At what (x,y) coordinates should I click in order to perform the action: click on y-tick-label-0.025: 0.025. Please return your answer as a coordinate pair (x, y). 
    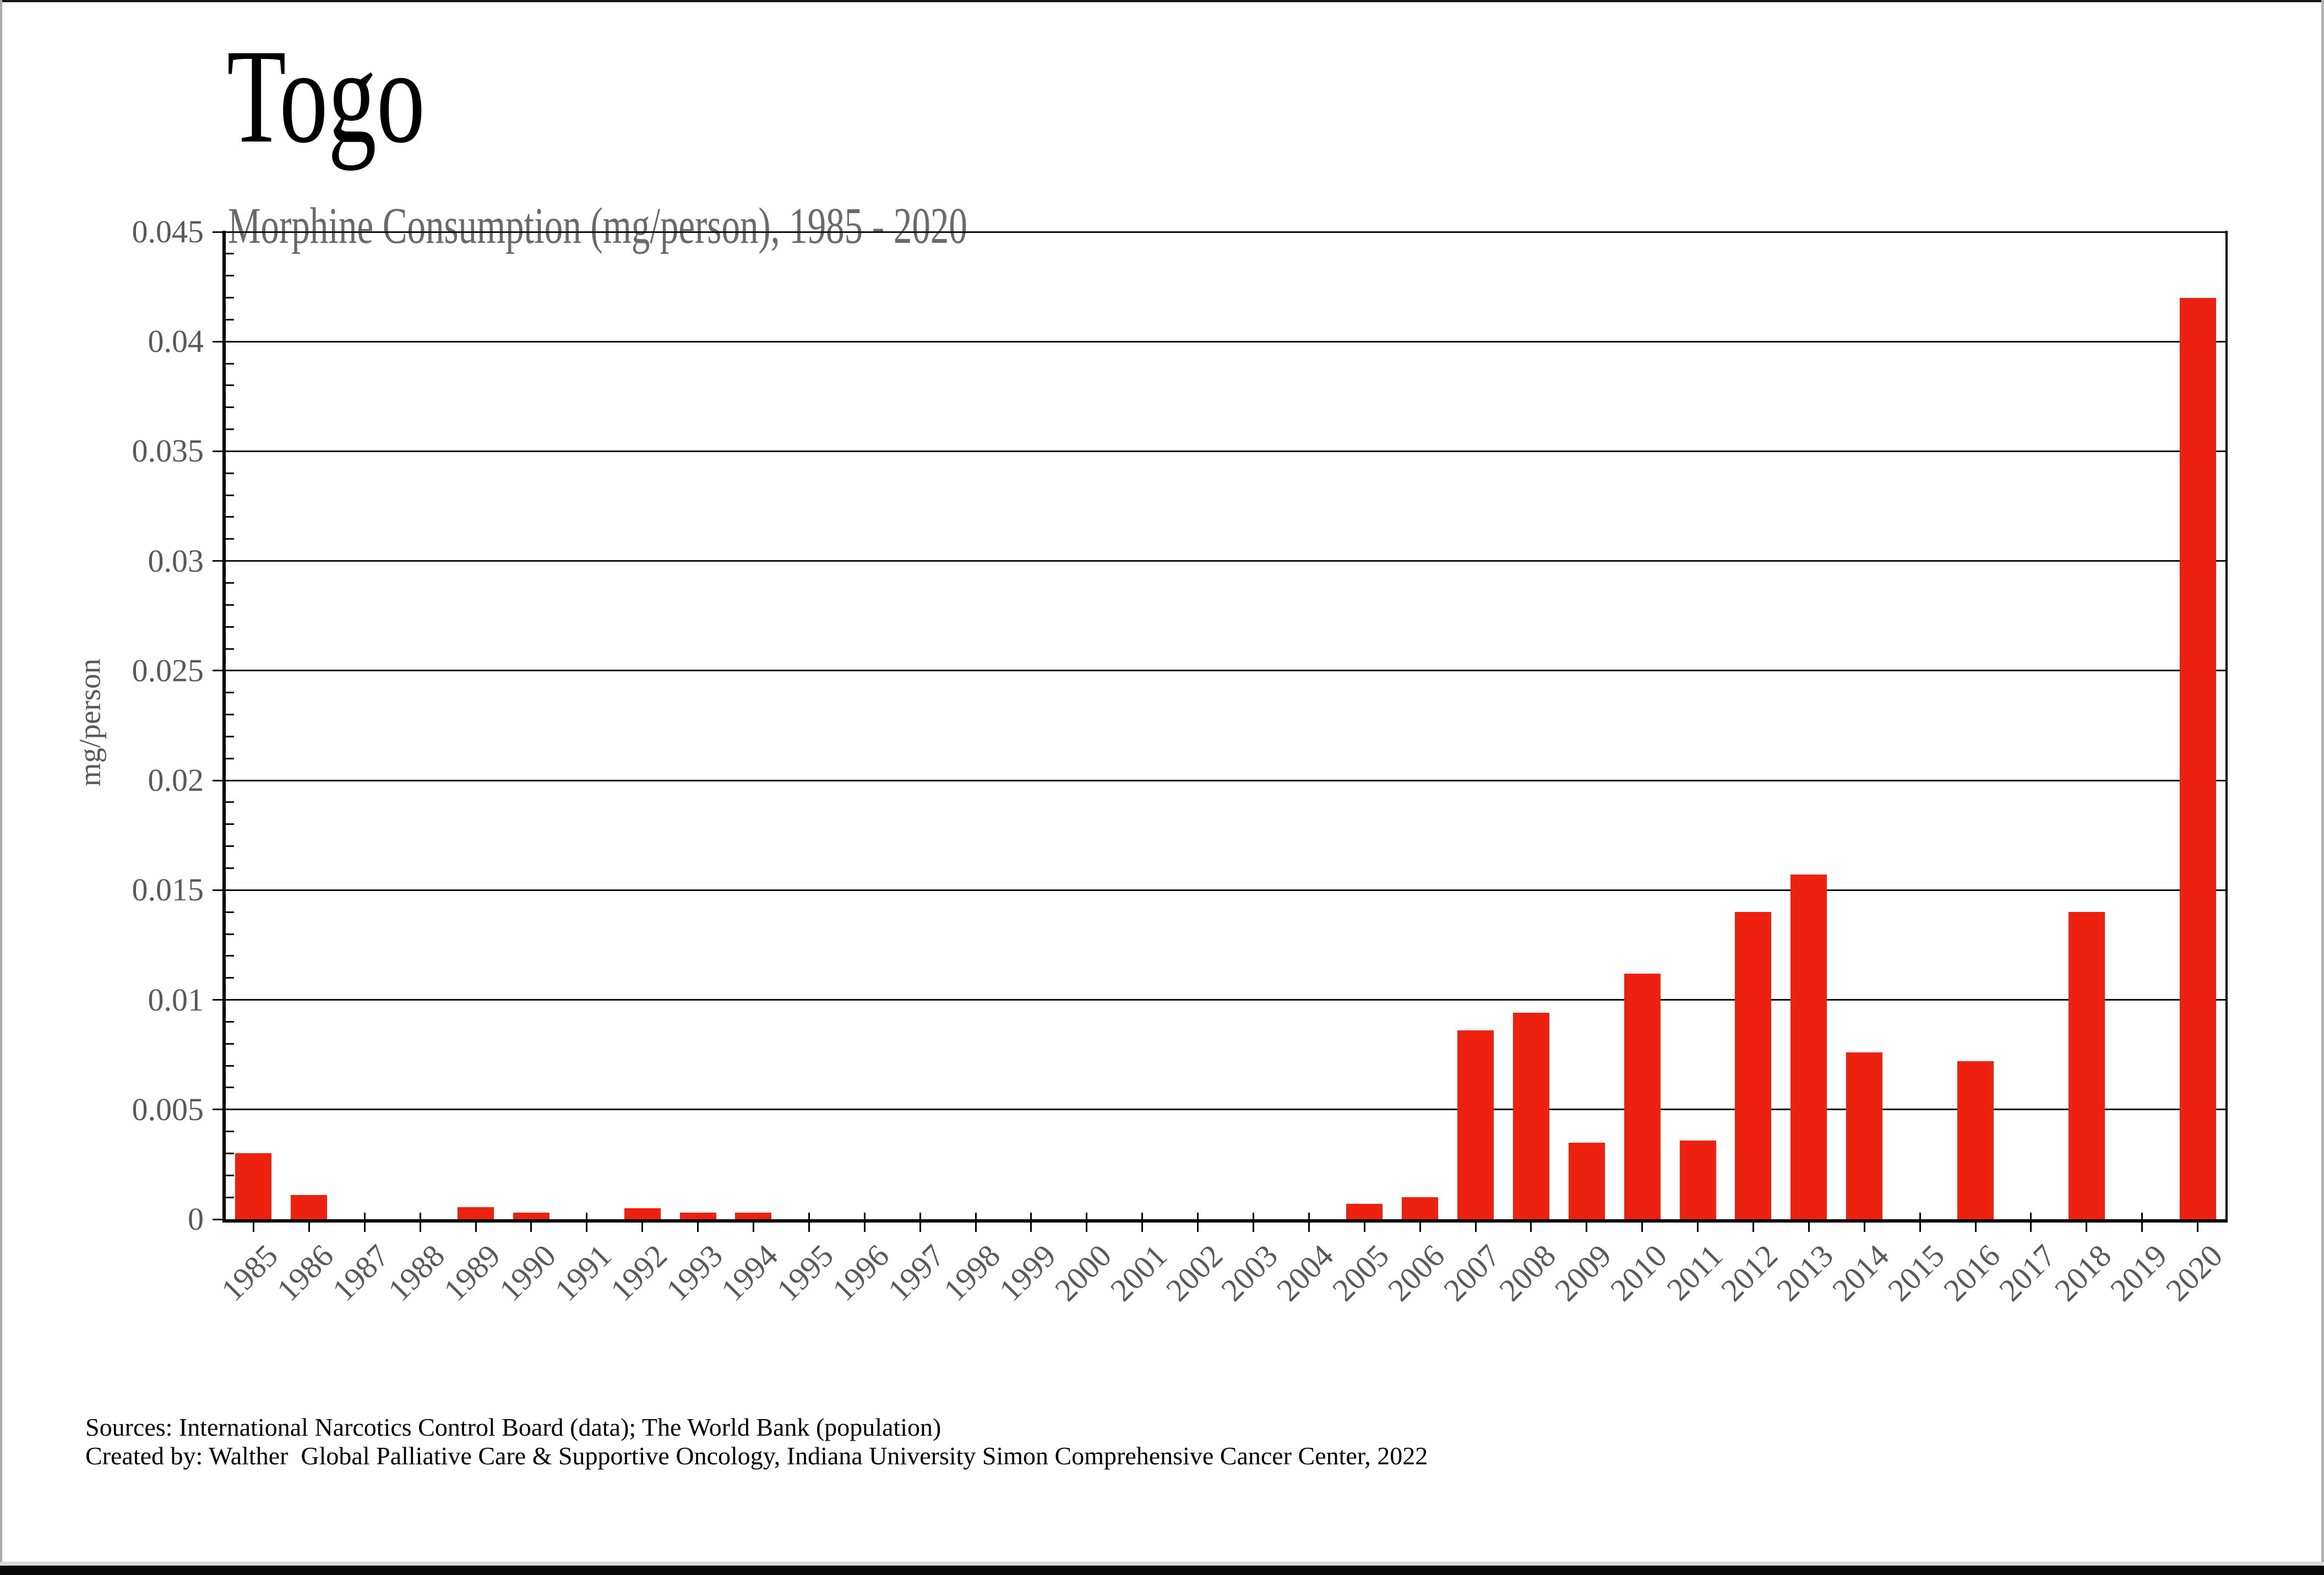
    Looking at the image, I should click on (168, 670).